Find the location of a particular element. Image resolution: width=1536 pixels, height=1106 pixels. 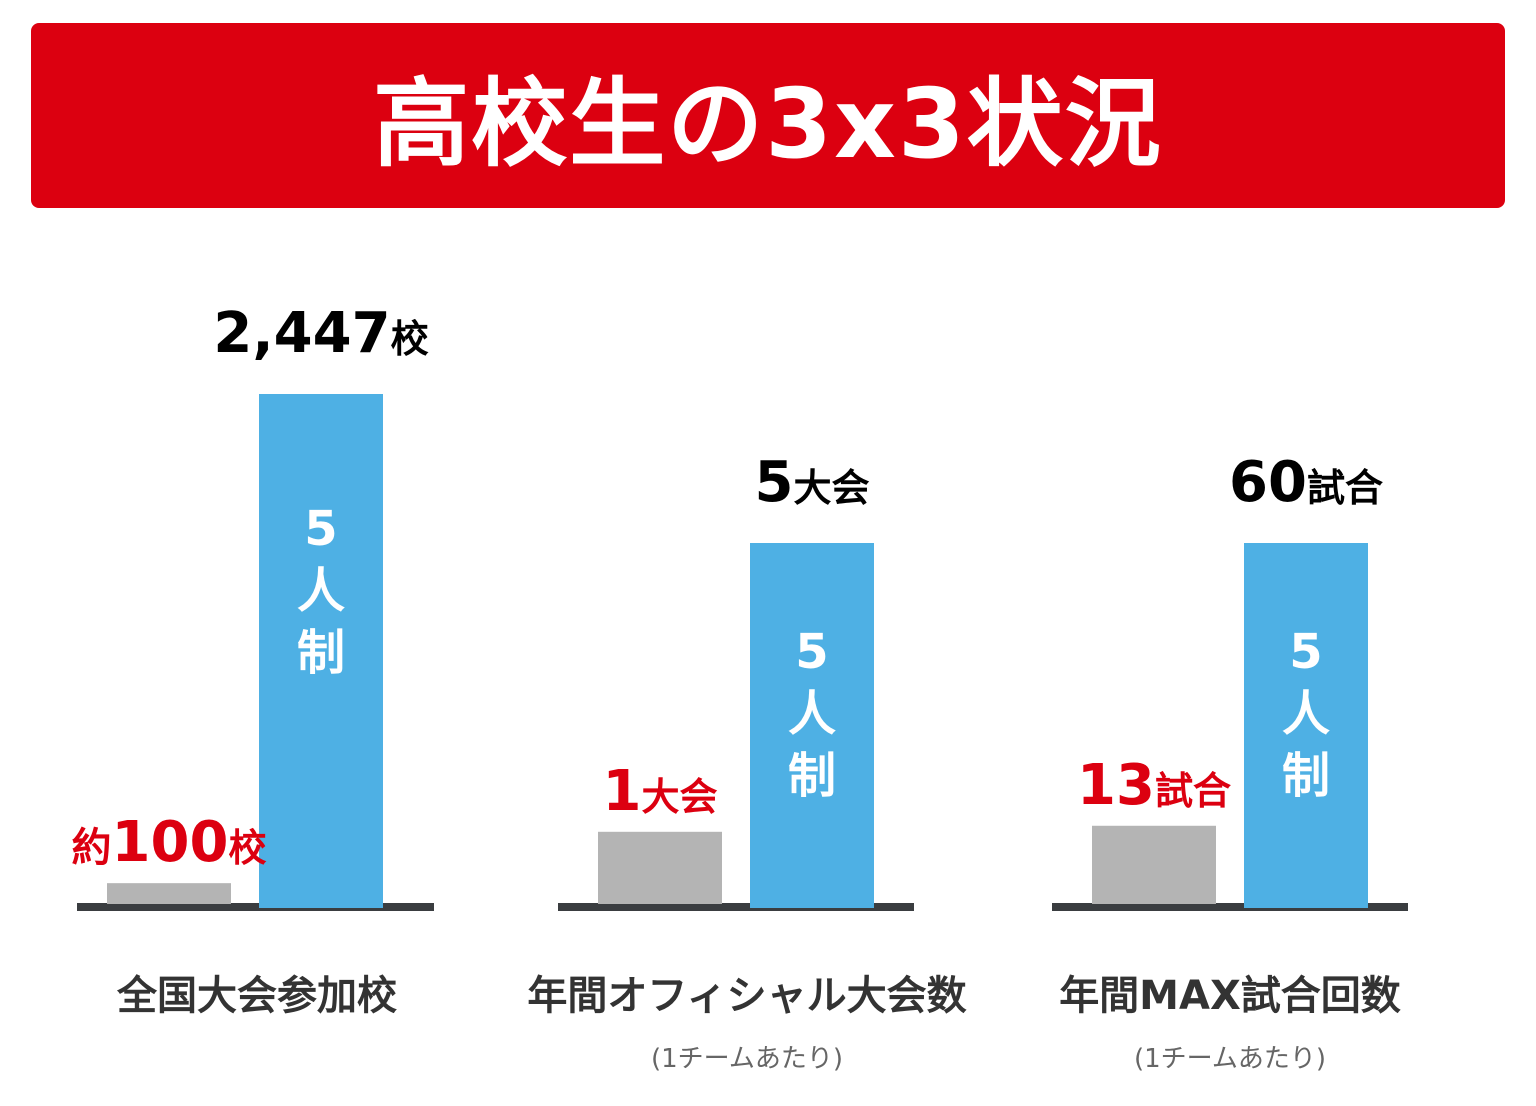

chart-xlabel: 年間オフィシャル大会数 is located at coordinates (747, 996).